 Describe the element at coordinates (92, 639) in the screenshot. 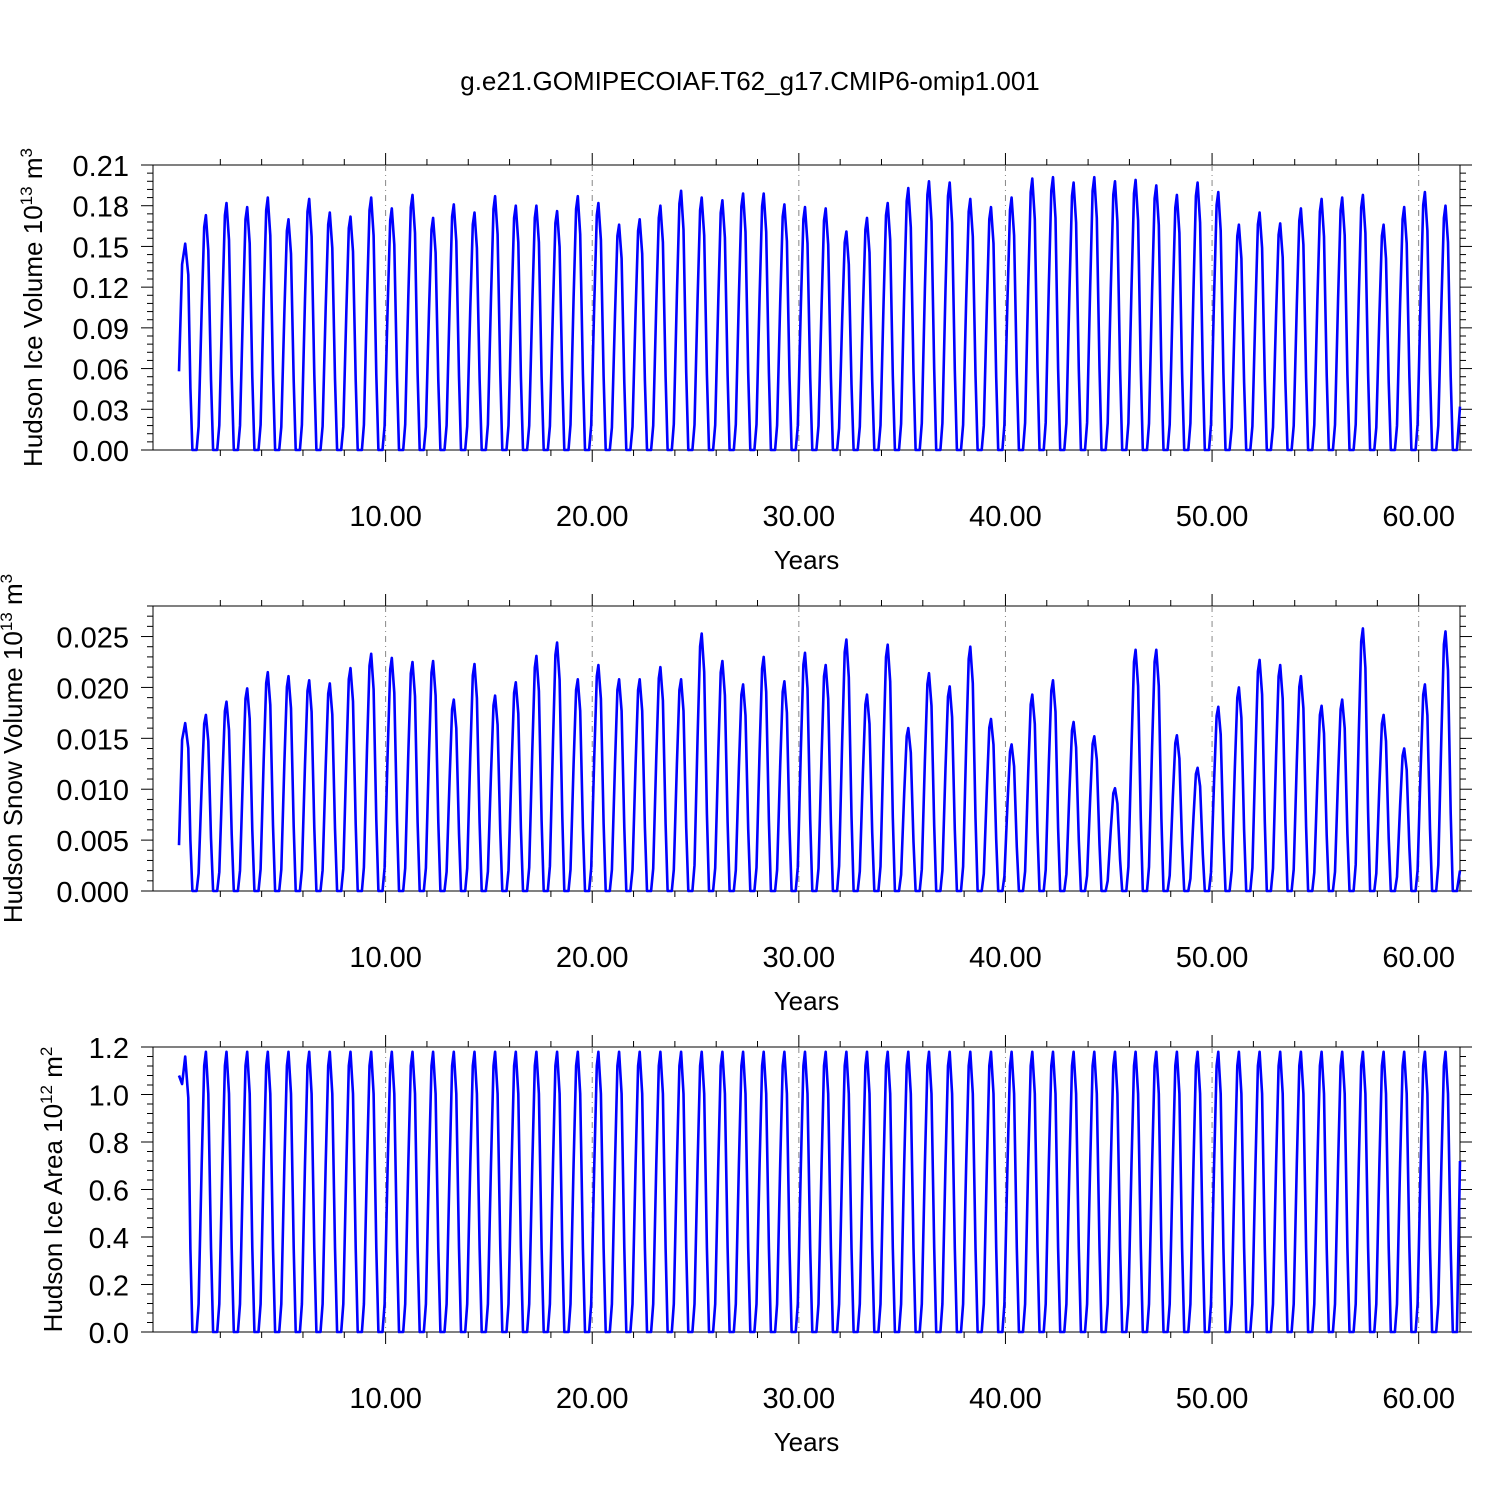

I see `y-tick-label: 0.025` at that location.